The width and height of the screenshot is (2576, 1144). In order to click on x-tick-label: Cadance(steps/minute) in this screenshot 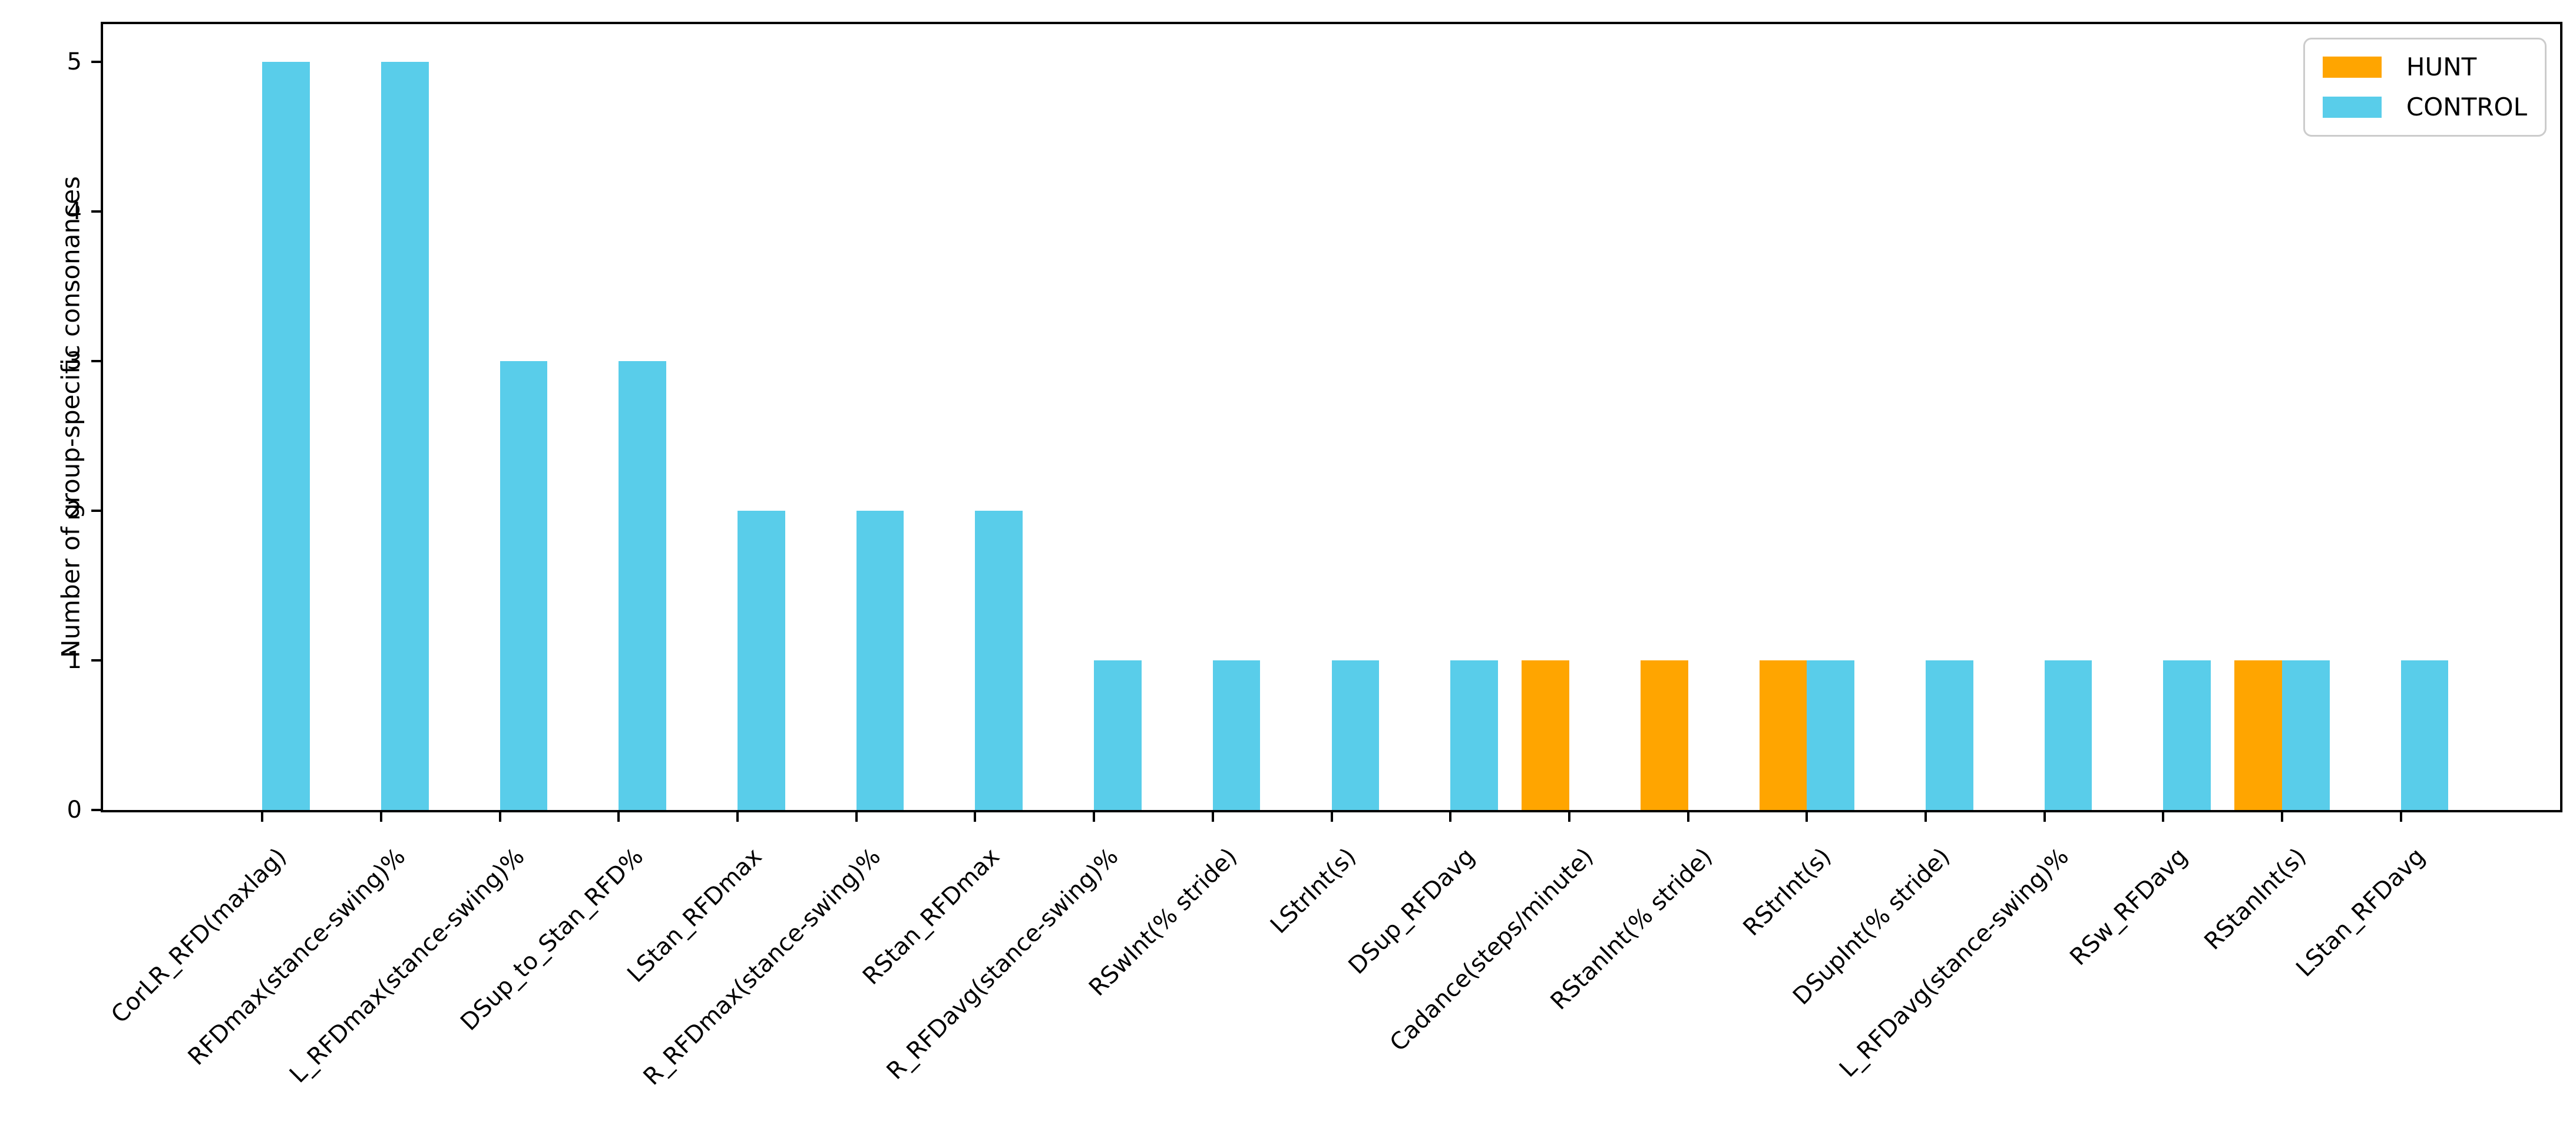, I will do `click(1492, 949)`.